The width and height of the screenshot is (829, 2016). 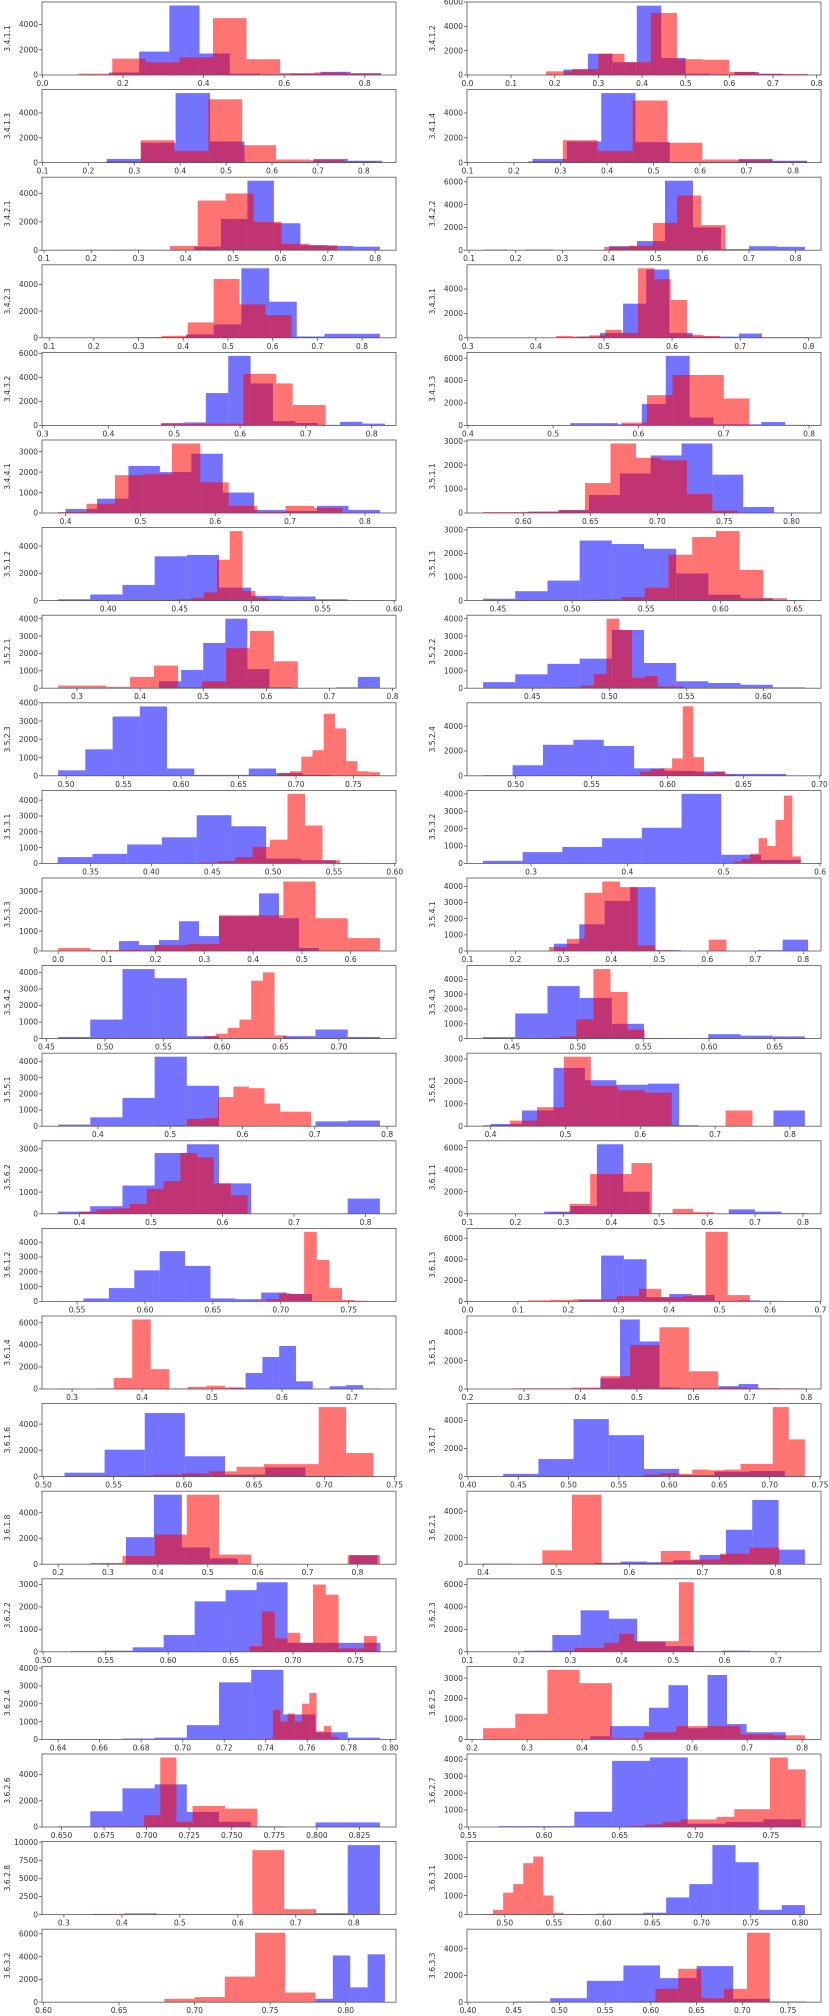 I want to click on x-tick-label: 0.50, so click(x=105, y=1047).